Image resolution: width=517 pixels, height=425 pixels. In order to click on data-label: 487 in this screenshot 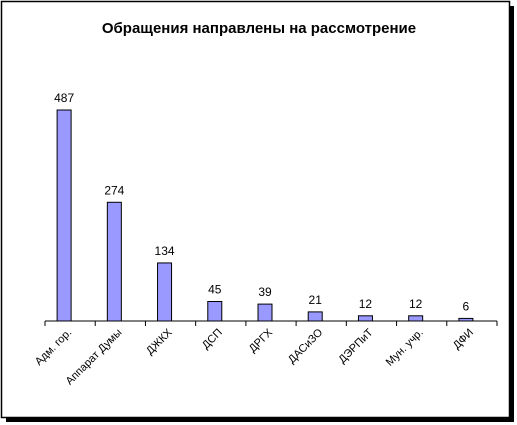, I will do `click(64, 98)`.